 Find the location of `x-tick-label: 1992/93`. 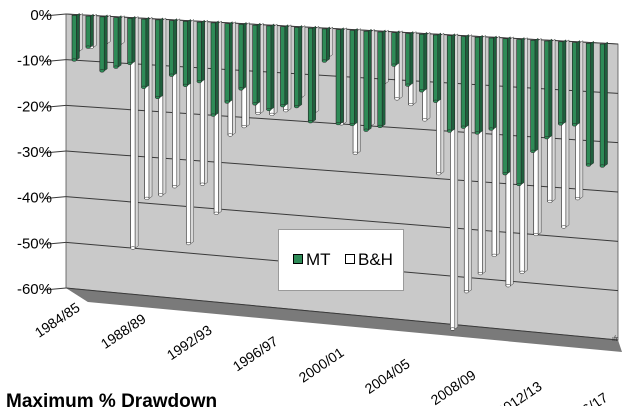

x-tick-label: 1992/93 is located at coordinates (189, 342).